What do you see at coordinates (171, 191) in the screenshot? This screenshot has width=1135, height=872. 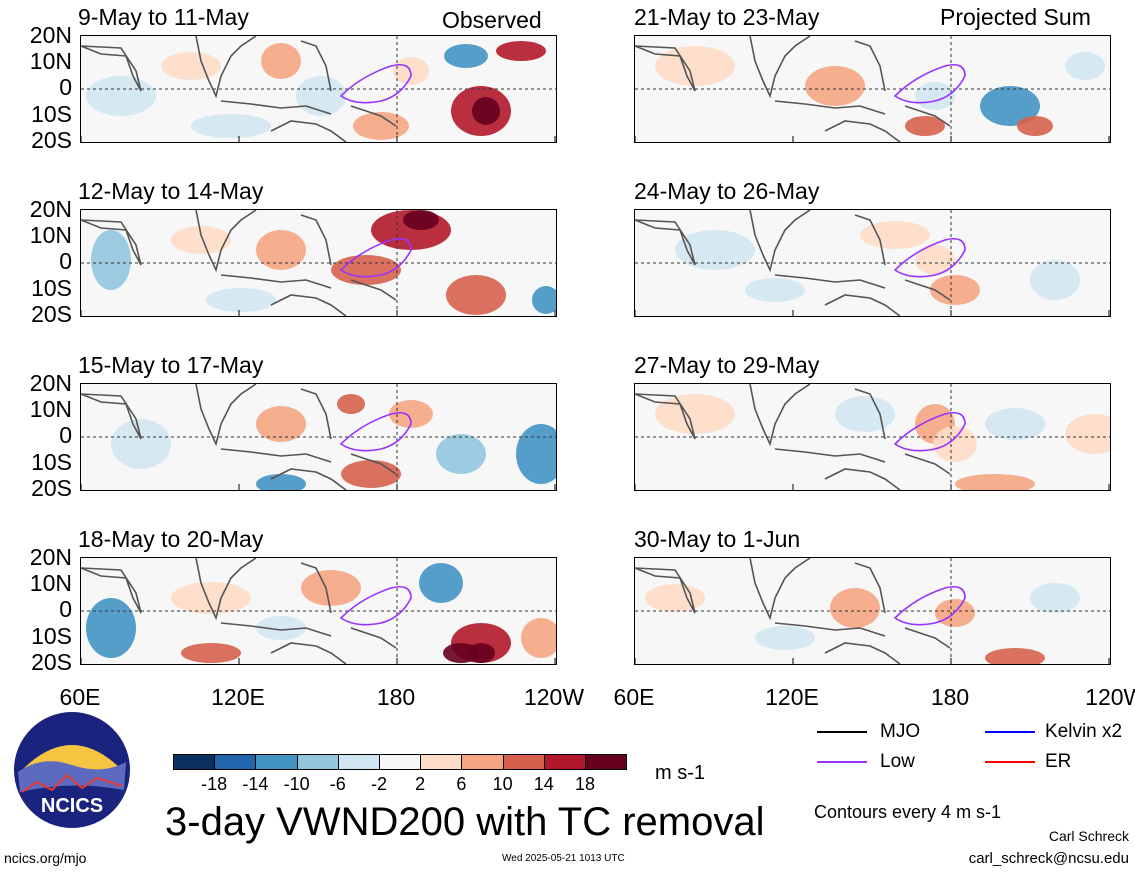 I see `panel-title-obs-2: 12-May to 14-May` at bounding box center [171, 191].